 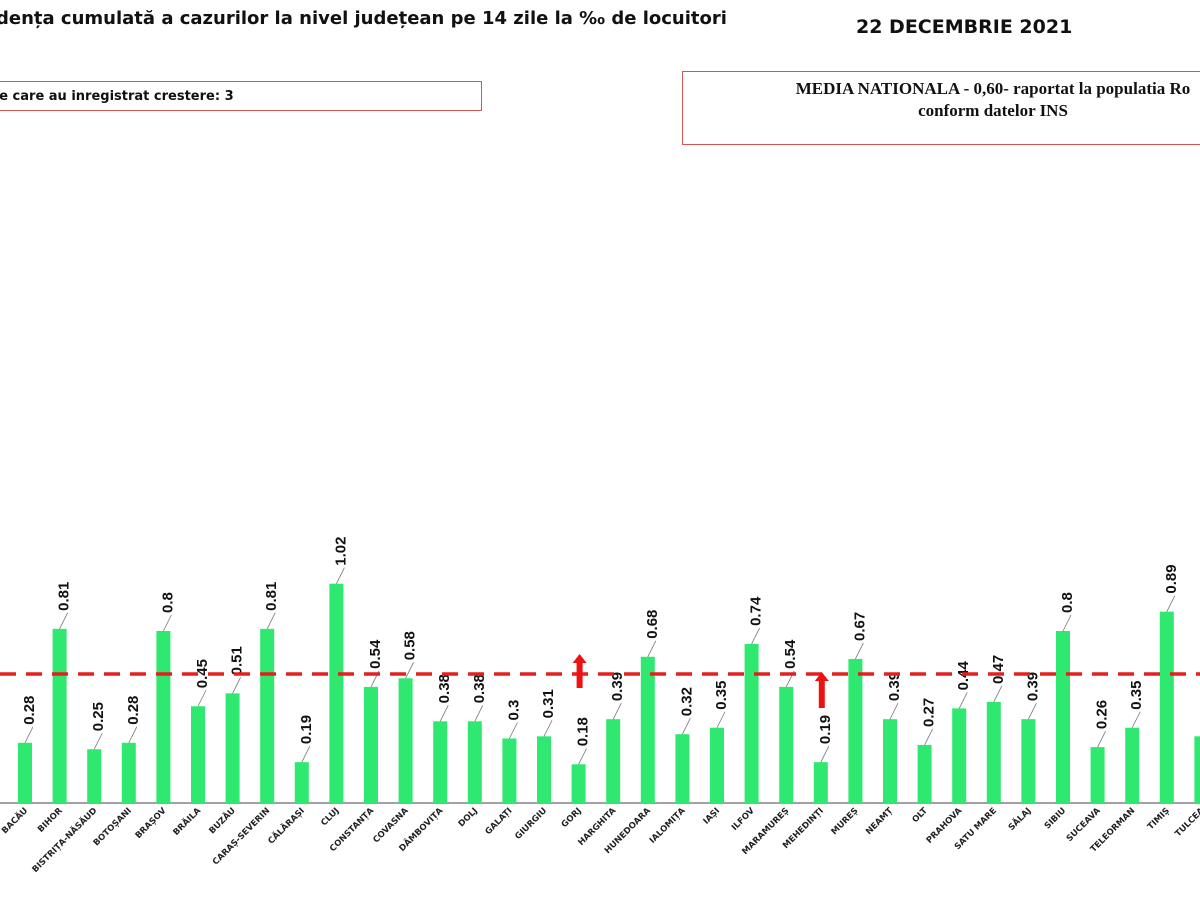 What do you see at coordinates (1171, 578) in the screenshot?
I see `data-label: 0.89` at bounding box center [1171, 578].